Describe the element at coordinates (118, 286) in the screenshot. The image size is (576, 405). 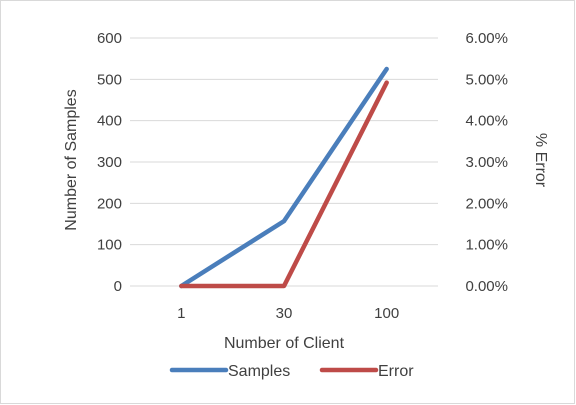
I see `left-tick-label: 0` at that location.